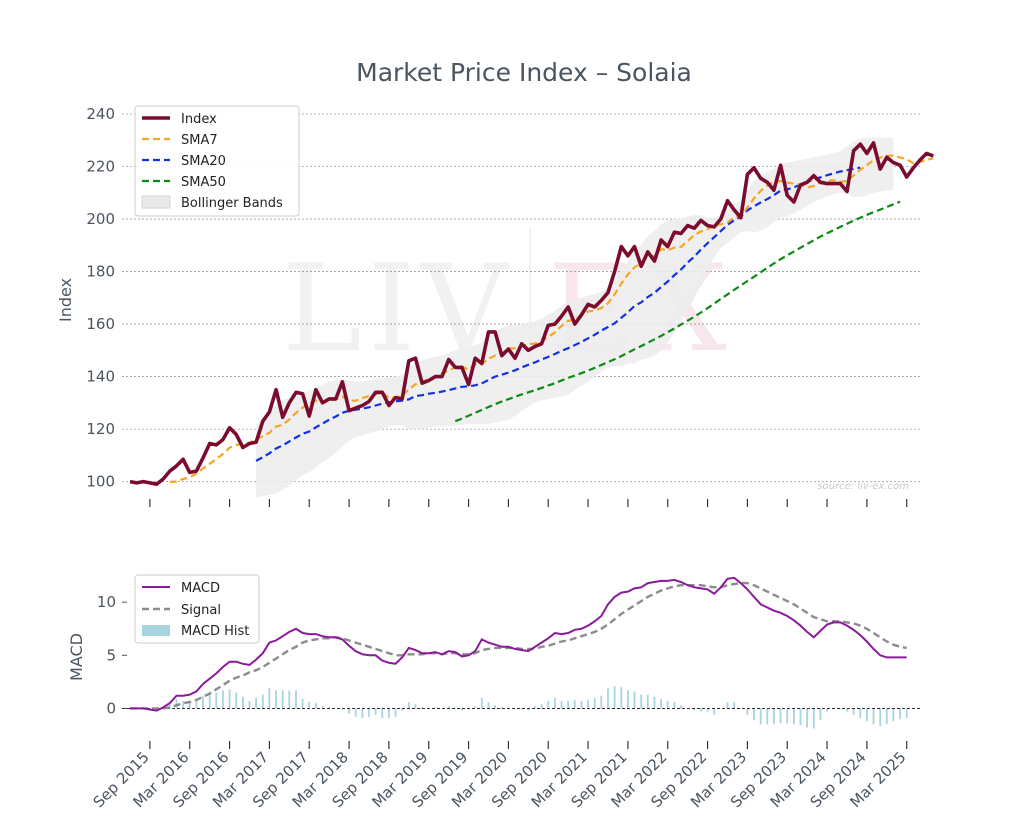 This screenshot has height=832, width=1024. I want to click on legend-bollinger-swatch, so click(156, 202).